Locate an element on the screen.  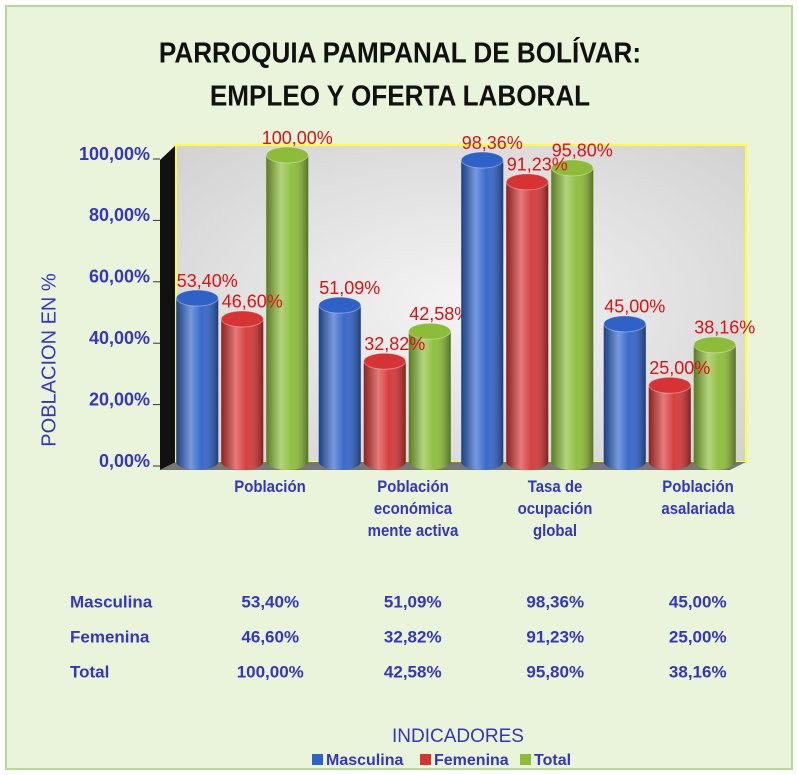
data-label: 25,00% is located at coordinates (679, 368).